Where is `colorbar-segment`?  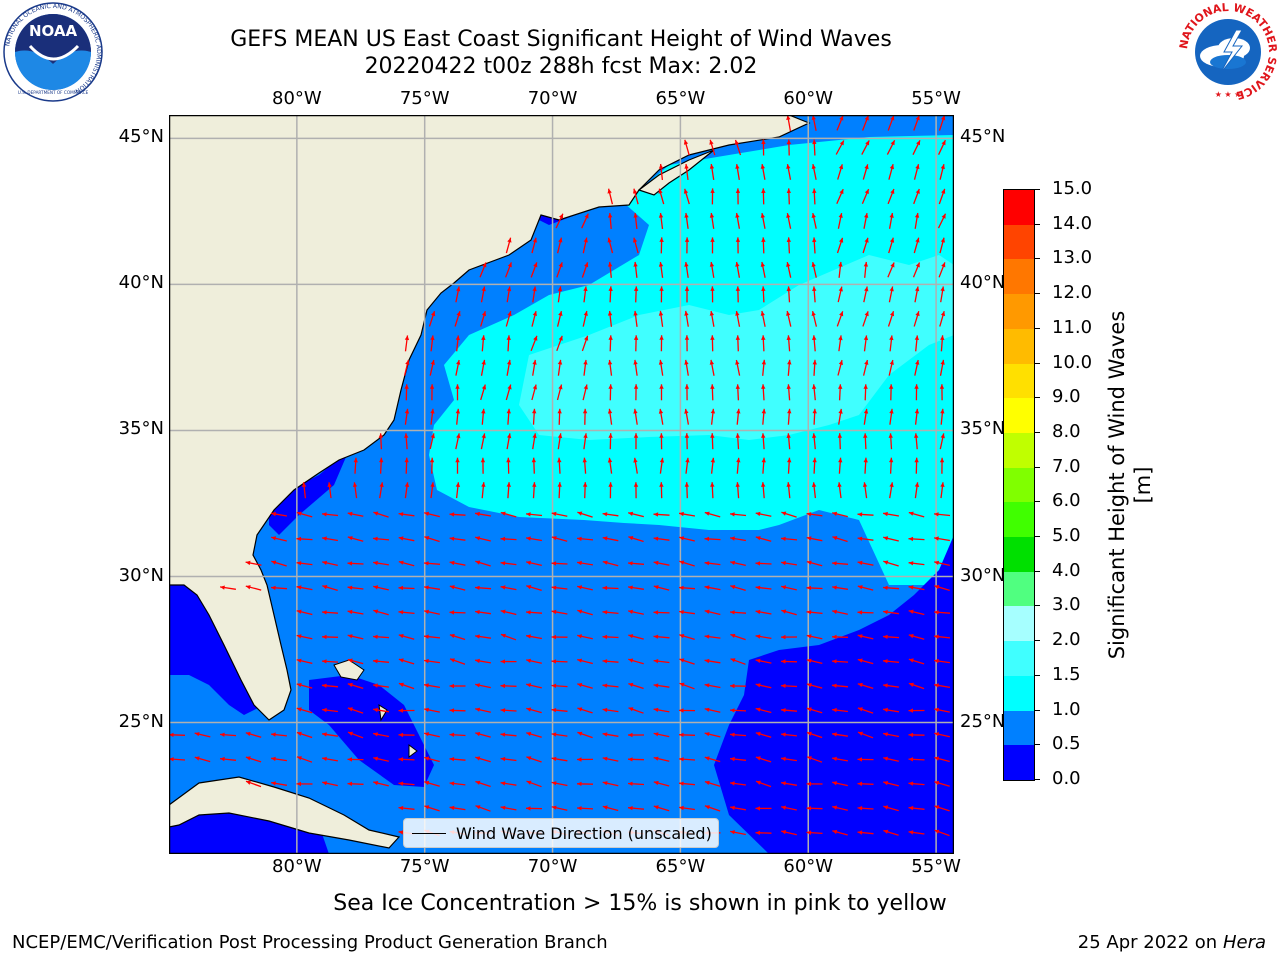
colorbar-segment is located at coordinates (1019, 693).